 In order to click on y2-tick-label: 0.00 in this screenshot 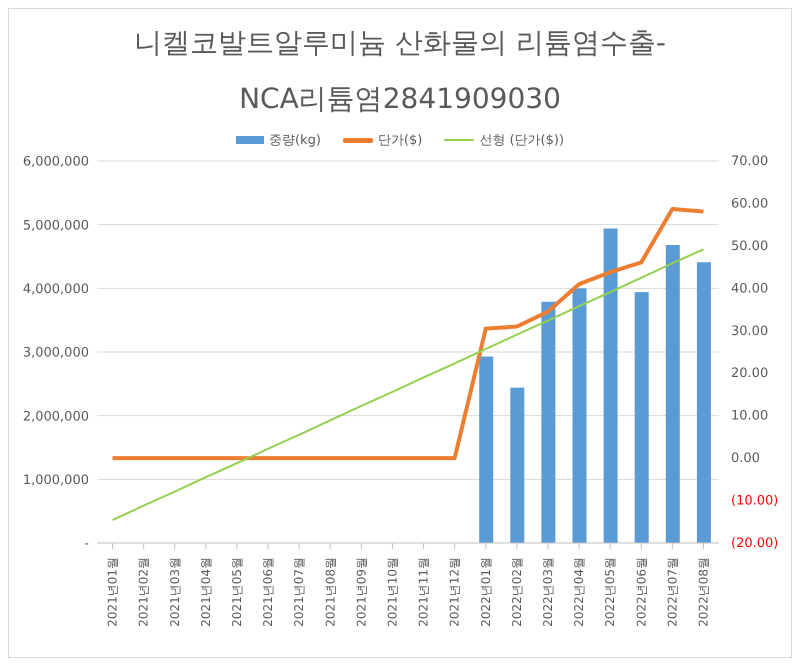, I will do `click(745, 458)`.